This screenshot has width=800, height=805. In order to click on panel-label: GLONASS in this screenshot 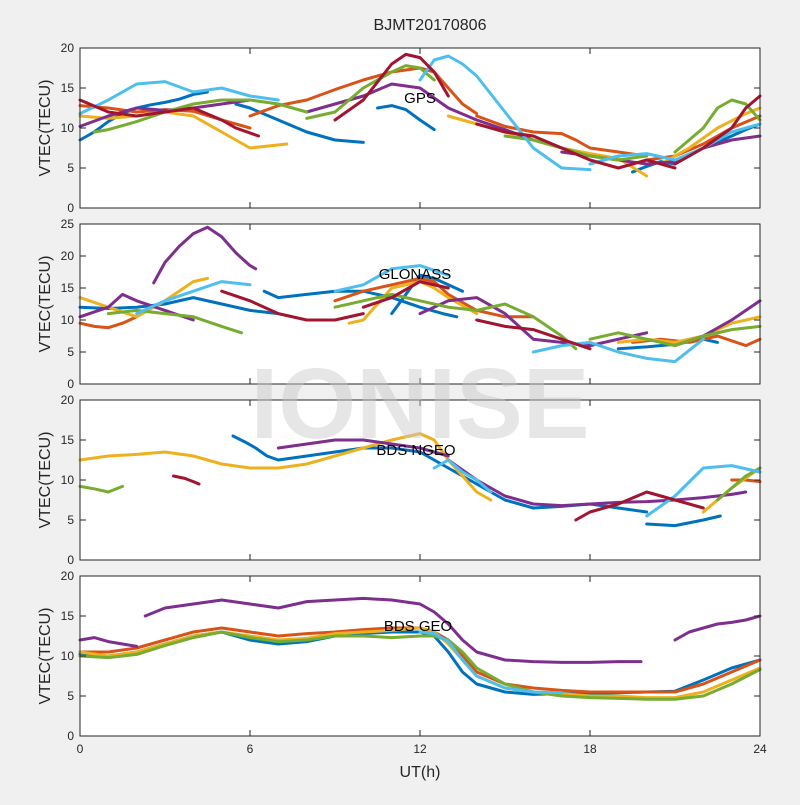, I will do `click(415, 274)`.